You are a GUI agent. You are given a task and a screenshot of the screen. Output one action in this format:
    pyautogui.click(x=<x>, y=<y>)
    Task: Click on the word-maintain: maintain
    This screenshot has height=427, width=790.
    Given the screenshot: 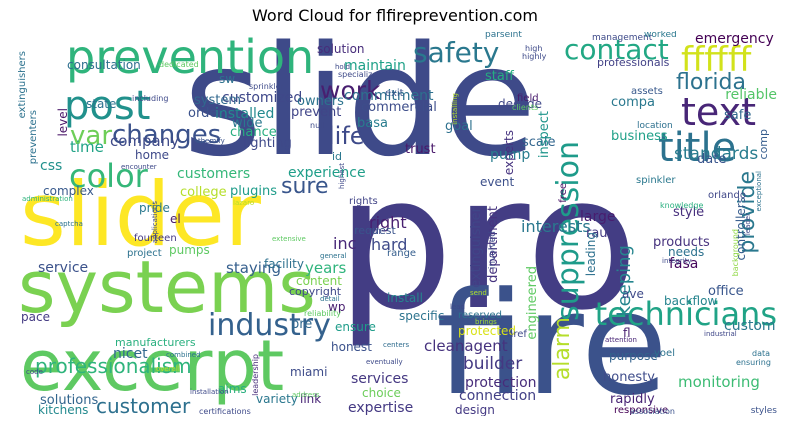 What is the action you would take?
    pyautogui.click(x=375, y=66)
    